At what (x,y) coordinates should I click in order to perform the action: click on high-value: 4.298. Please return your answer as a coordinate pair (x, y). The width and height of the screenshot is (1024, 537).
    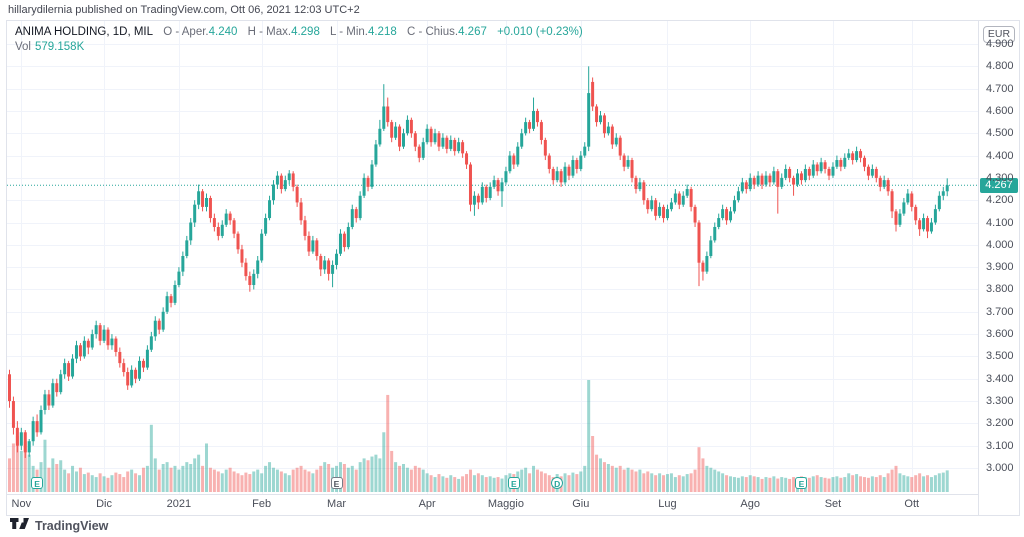
    Looking at the image, I should click on (305, 32).